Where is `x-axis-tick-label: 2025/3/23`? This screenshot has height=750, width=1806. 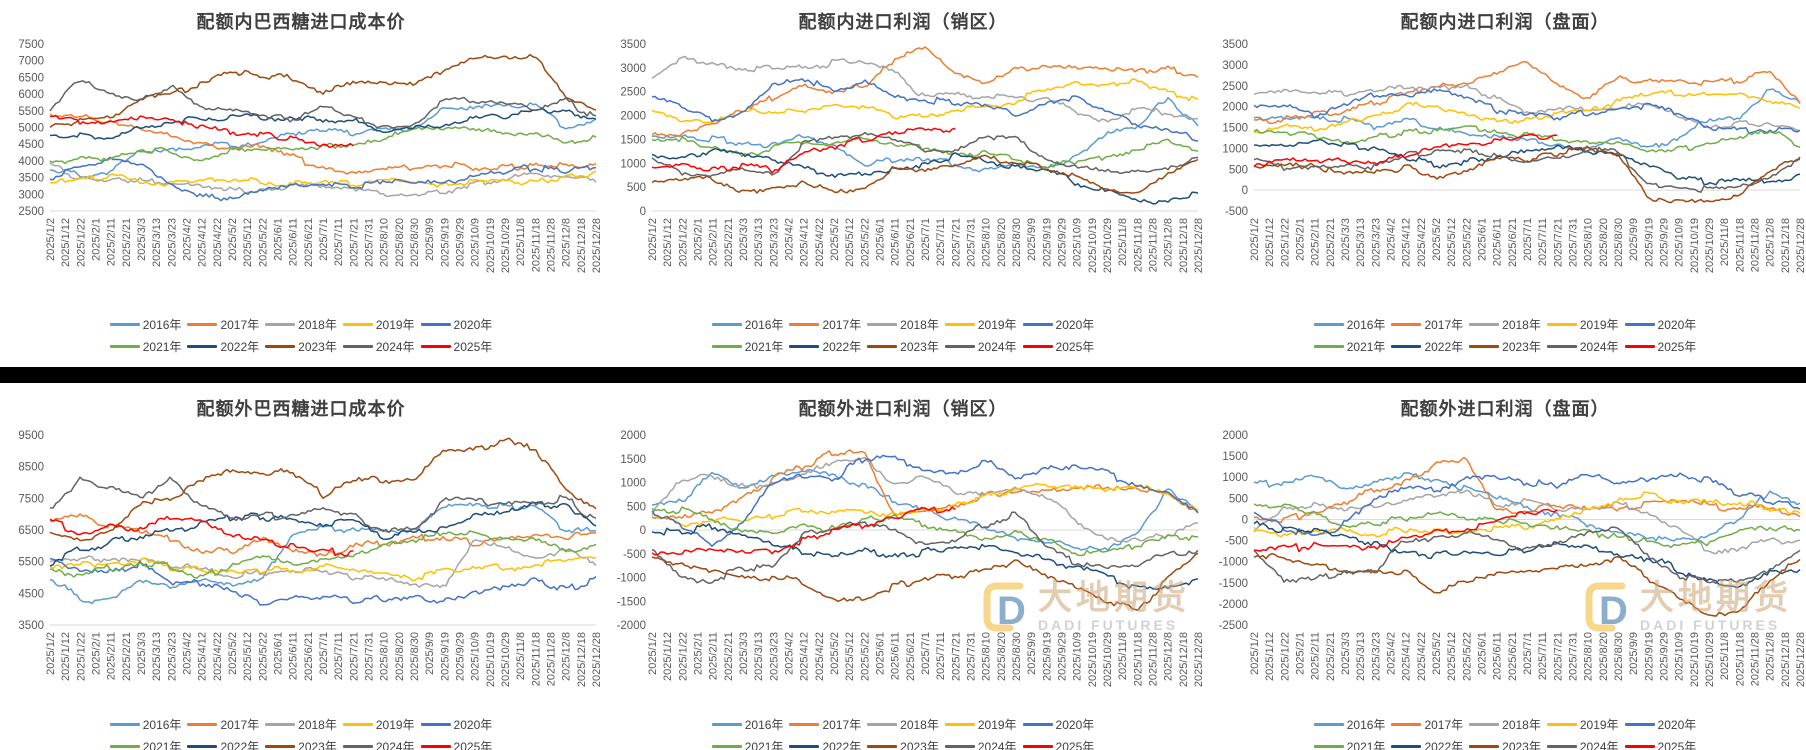 x-axis-tick-label: 2025/3/23 is located at coordinates (1376, 242).